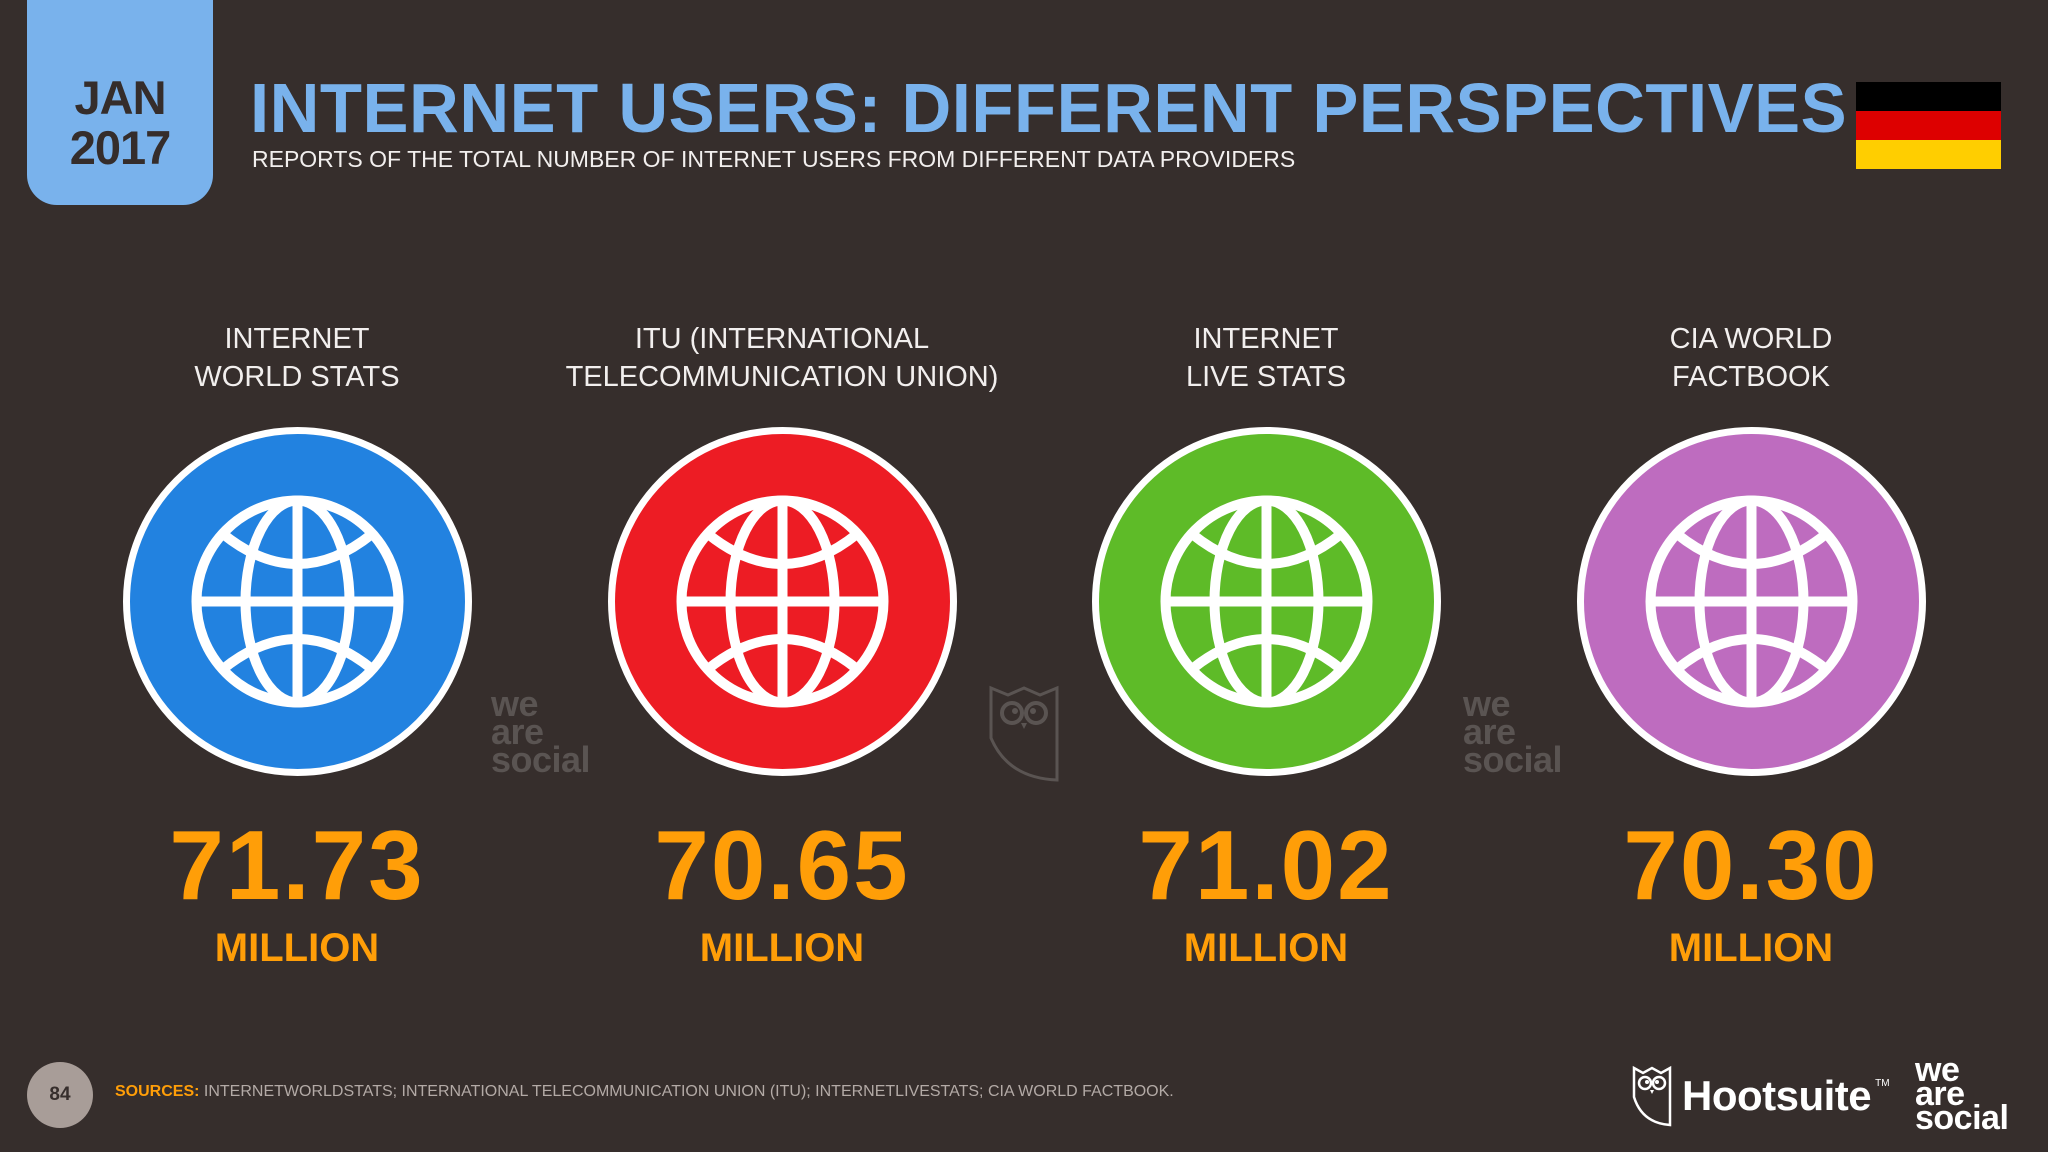 The image size is (2048, 1152). What do you see at coordinates (297, 358) in the screenshot?
I see `provider-label: INTERNET WORLD STATS` at bounding box center [297, 358].